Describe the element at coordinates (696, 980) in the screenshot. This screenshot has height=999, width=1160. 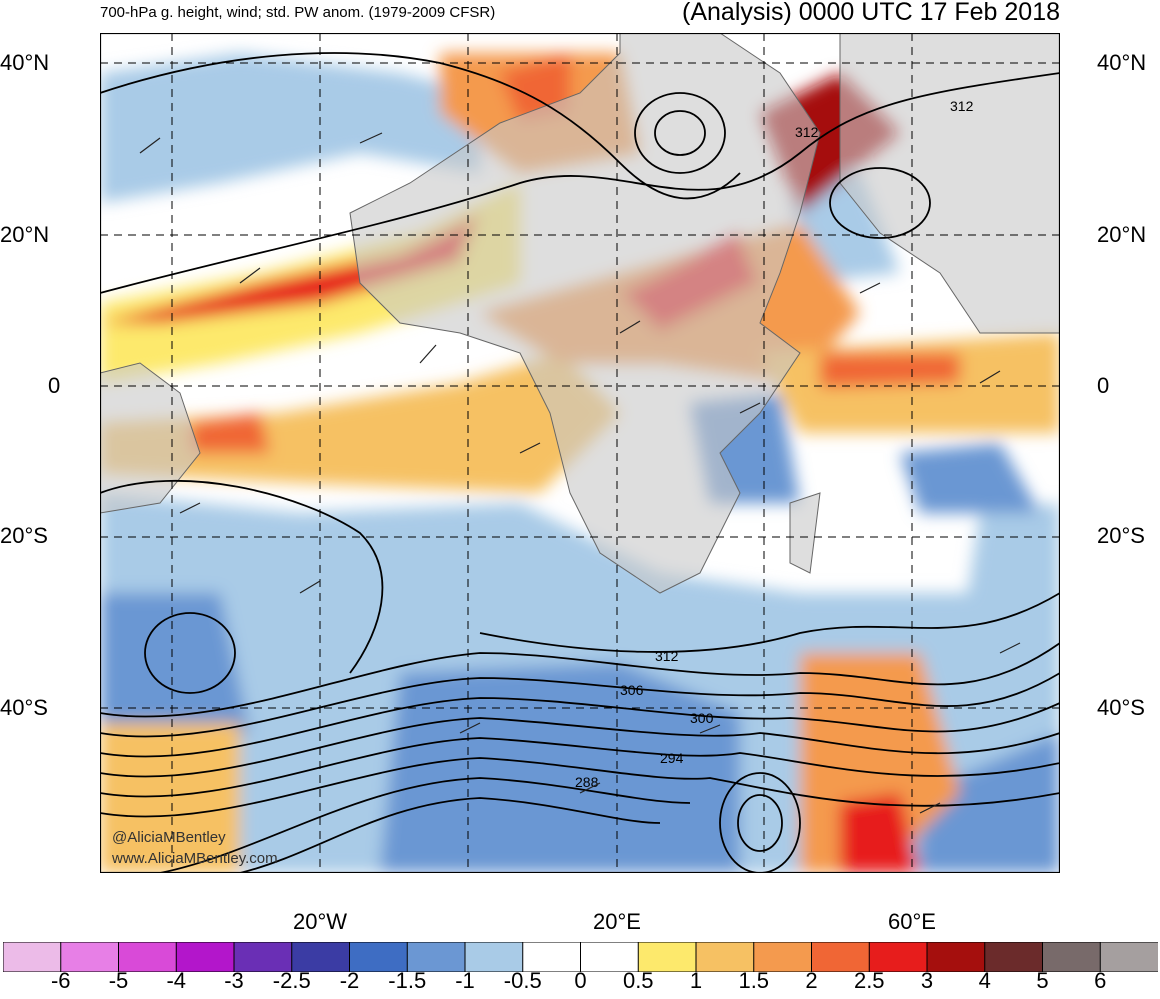
I see `colorbar-tick-label: 1` at that location.